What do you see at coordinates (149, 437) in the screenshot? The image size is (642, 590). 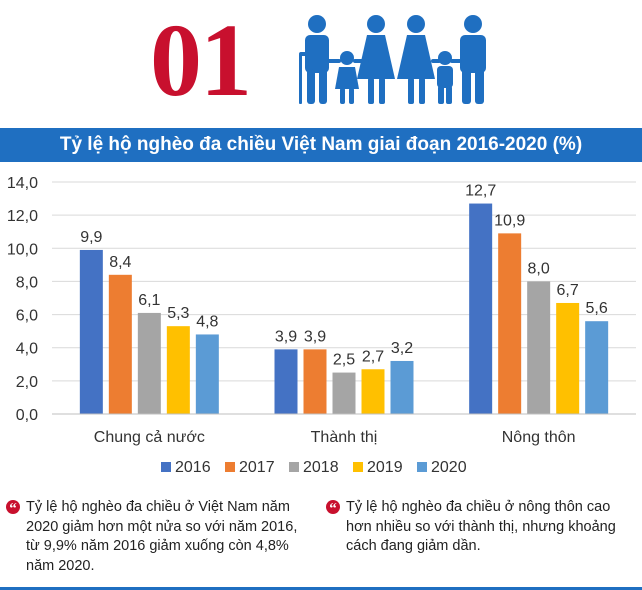 I see `x-tick-label: Chung cả nước` at bounding box center [149, 437].